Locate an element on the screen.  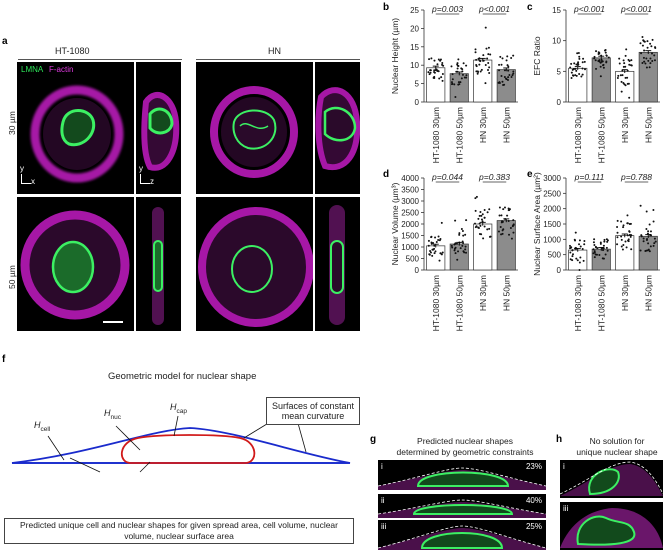
y-tick-label: 1000 is located at coordinates (410, 247).